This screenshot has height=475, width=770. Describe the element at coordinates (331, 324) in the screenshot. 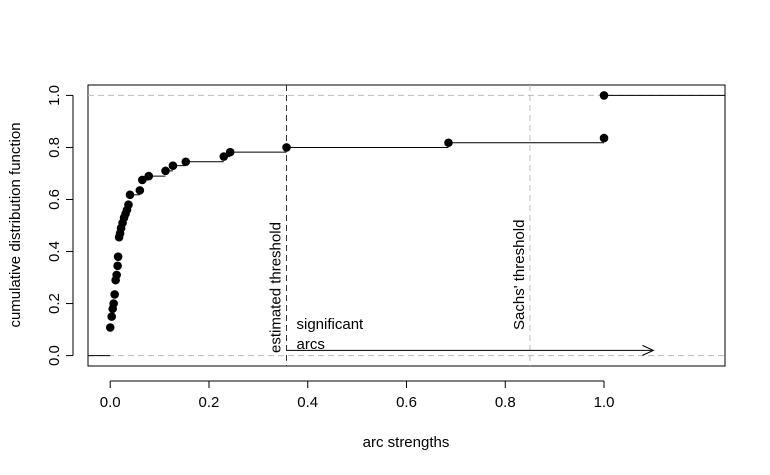

I see `significant-arcs-label-line1: significant` at that location.